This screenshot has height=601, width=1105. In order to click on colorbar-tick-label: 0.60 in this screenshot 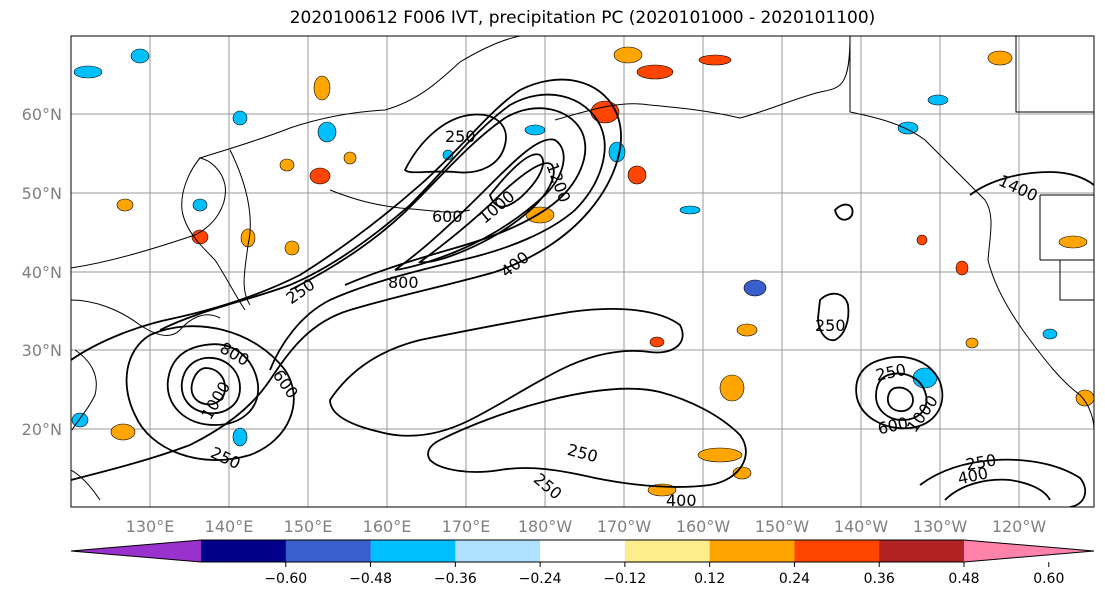, I will do `click(1048, 579)`.